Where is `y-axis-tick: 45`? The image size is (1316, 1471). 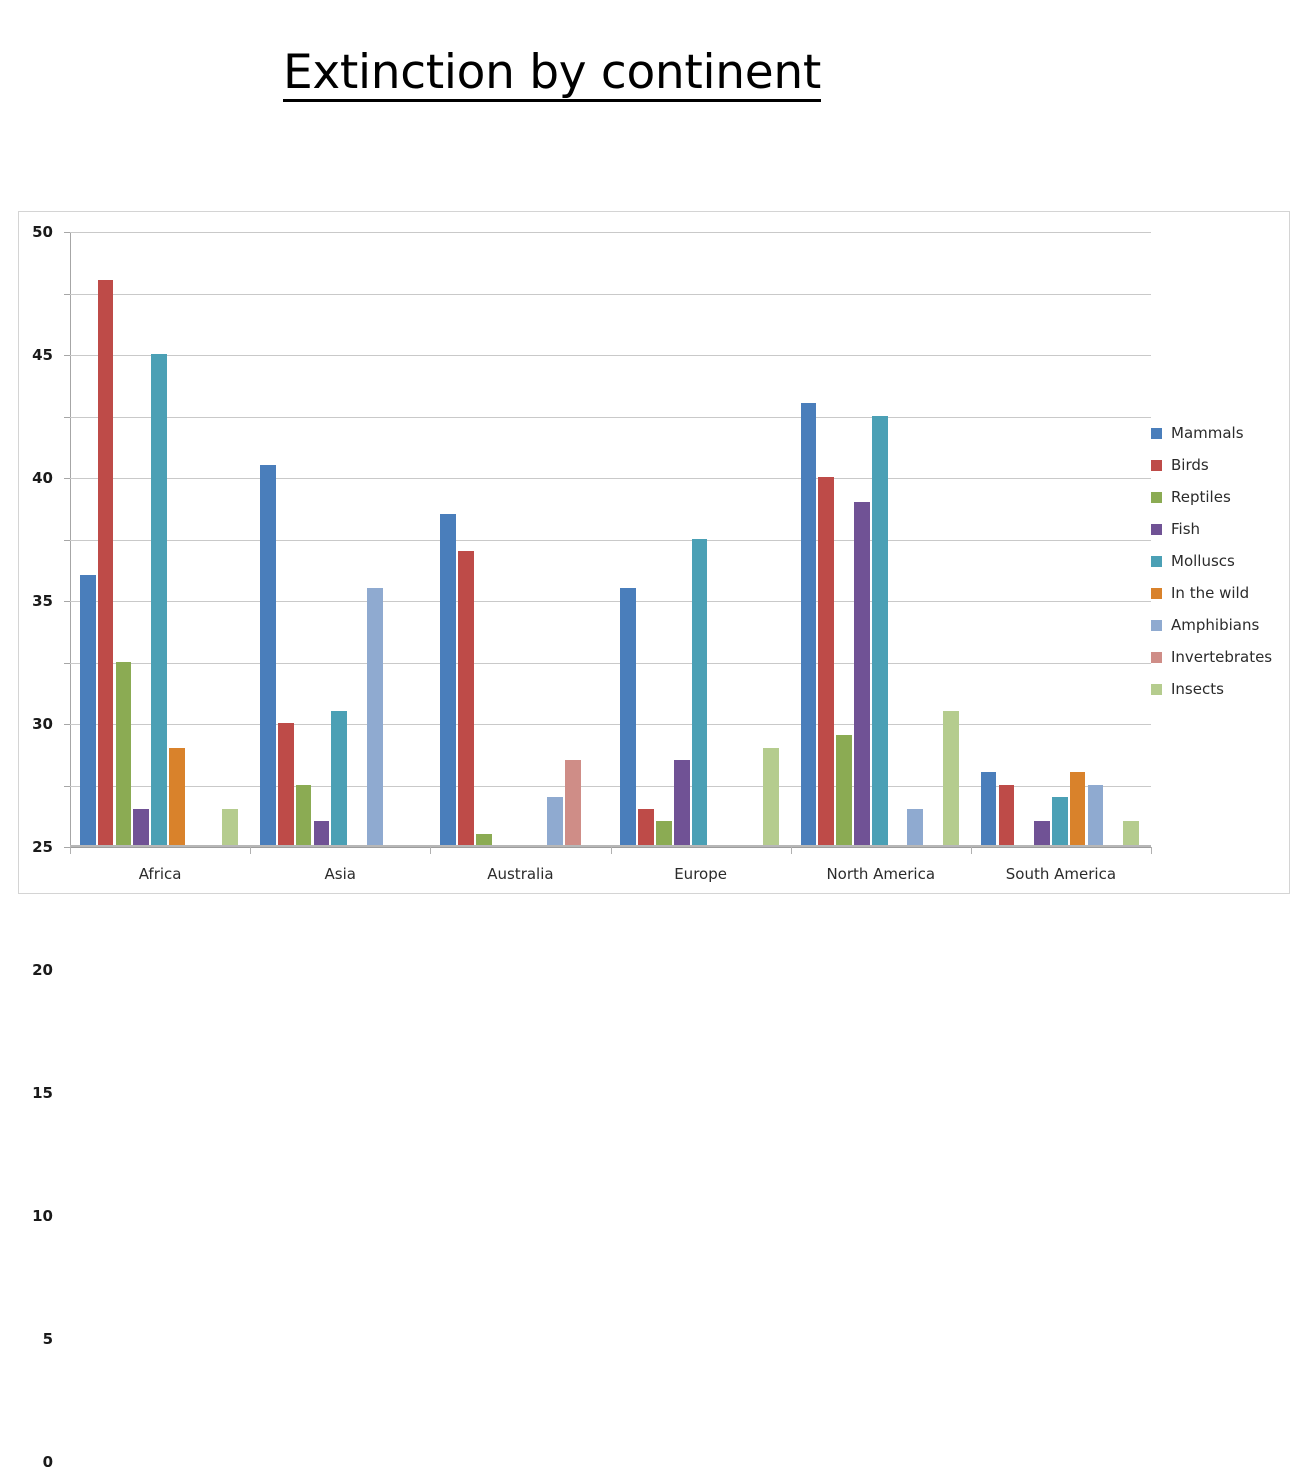
y-axis-tick: 45 is located at coordinates (51, 328).